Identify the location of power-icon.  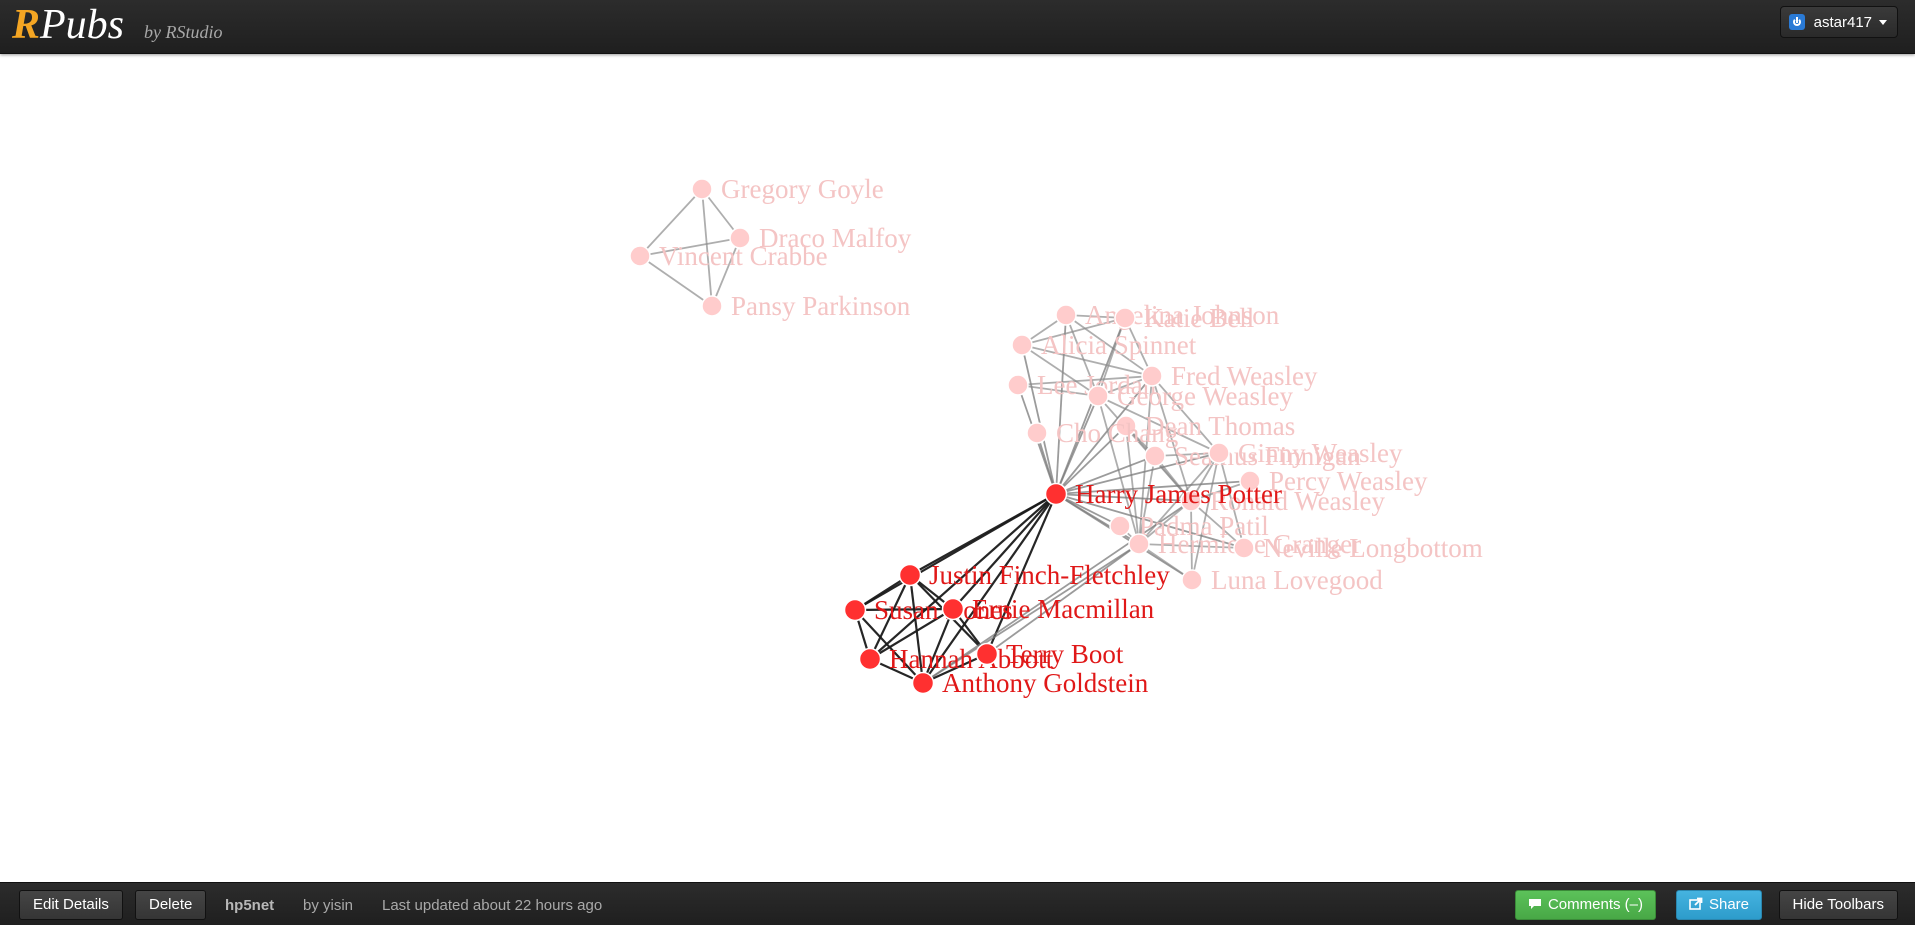
(1797, 22).